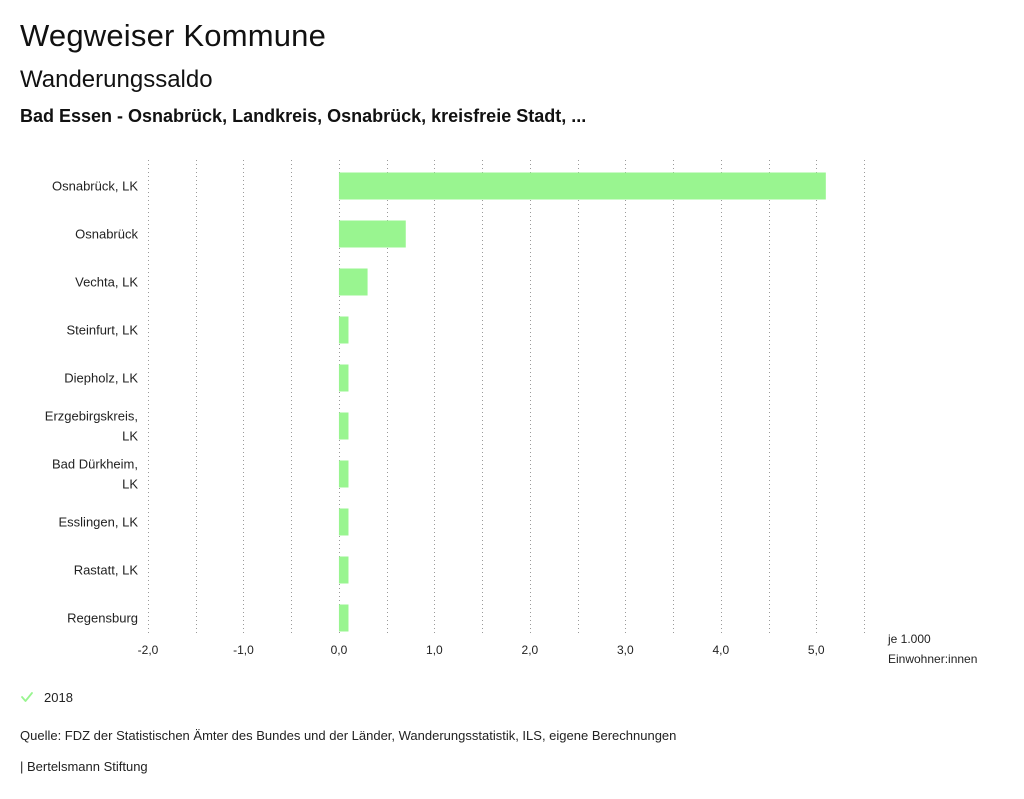 This screenshot has width=1024, height=799. What do you see at coordinates (58, 697) in the screenshot?
I see `legend-label: 2018` at bounding box center [58, 697].